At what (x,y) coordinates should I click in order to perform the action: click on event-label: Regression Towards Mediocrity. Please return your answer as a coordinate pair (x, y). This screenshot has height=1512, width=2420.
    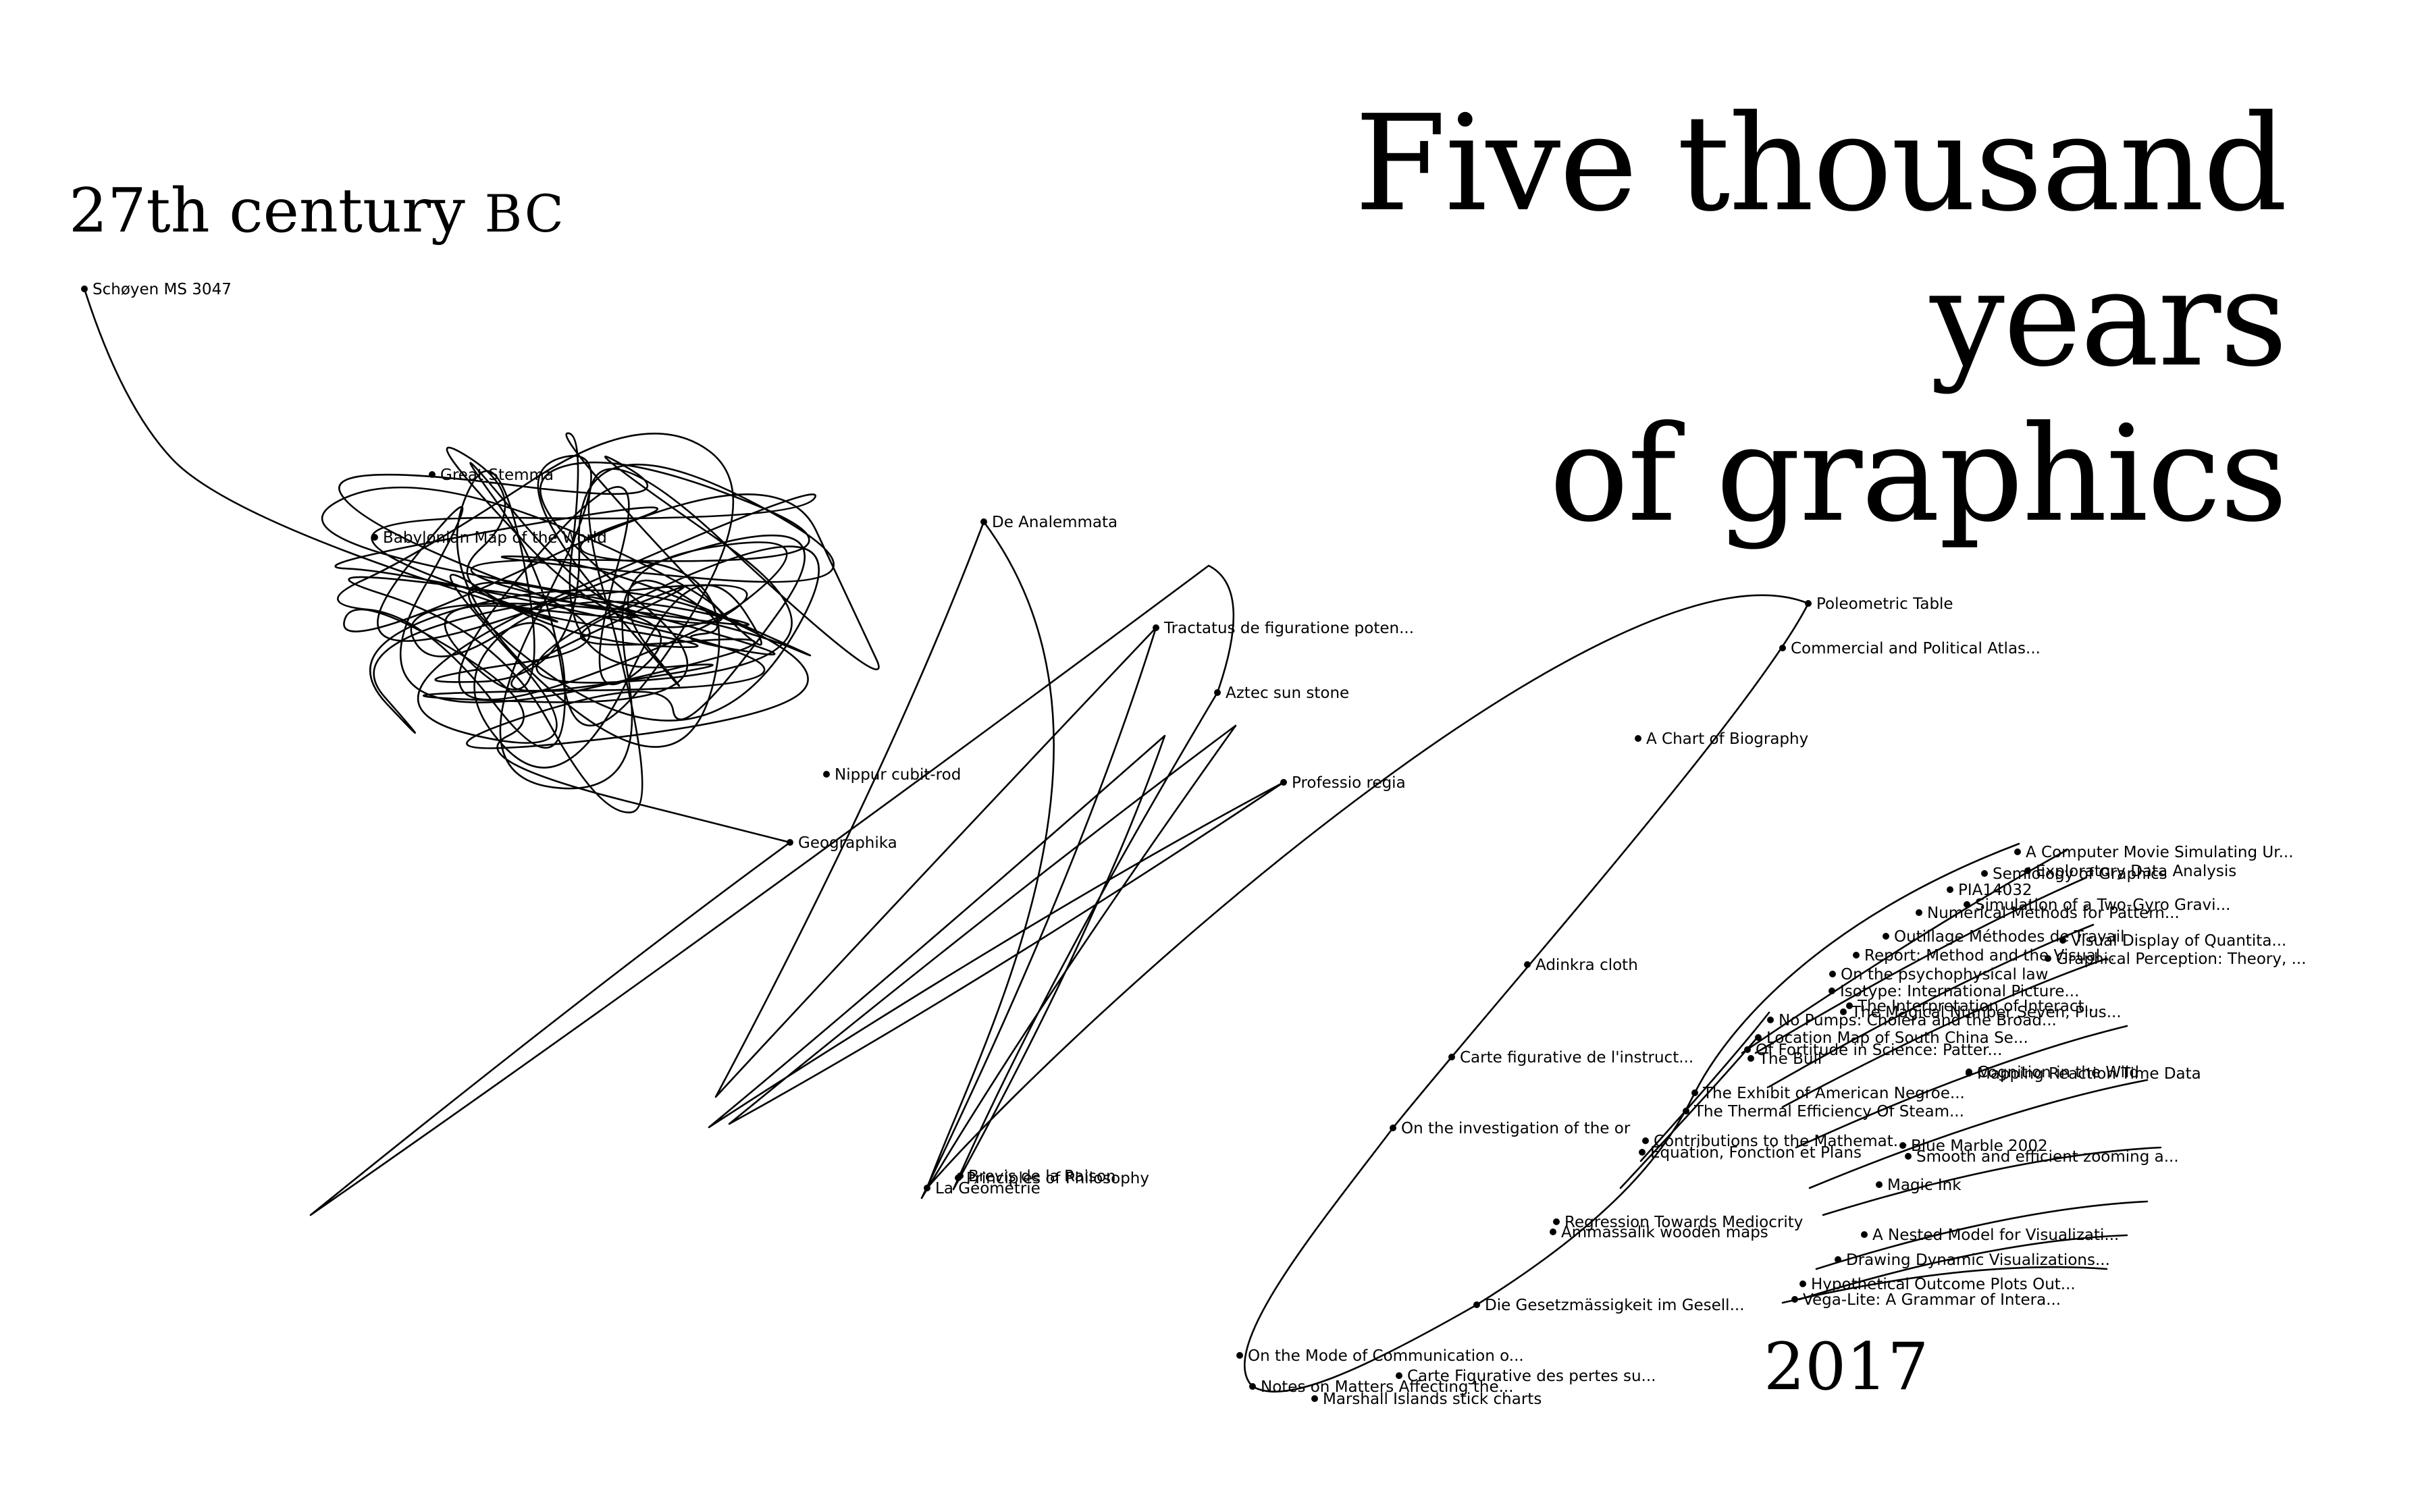
    Looking at the image, I should click on (1683, 1222).